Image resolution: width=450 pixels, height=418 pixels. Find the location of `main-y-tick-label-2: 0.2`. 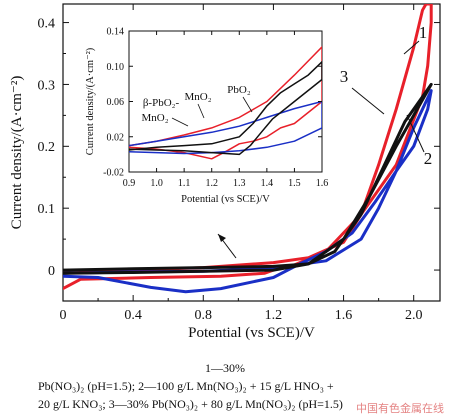

main-y-tick-label-2: 0.2 is located at coordinates (47, 147).